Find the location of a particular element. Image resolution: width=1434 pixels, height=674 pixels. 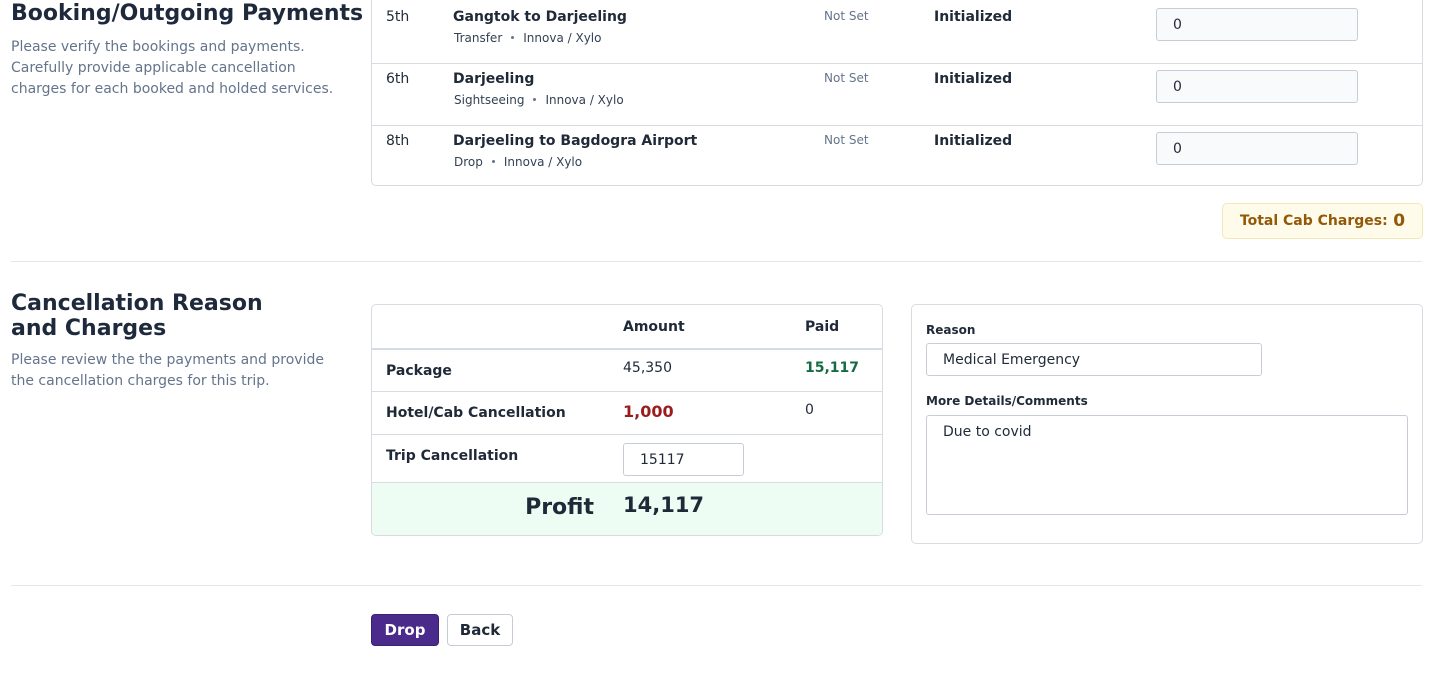

paid: 15,117 is located at coordinates (832, 368).